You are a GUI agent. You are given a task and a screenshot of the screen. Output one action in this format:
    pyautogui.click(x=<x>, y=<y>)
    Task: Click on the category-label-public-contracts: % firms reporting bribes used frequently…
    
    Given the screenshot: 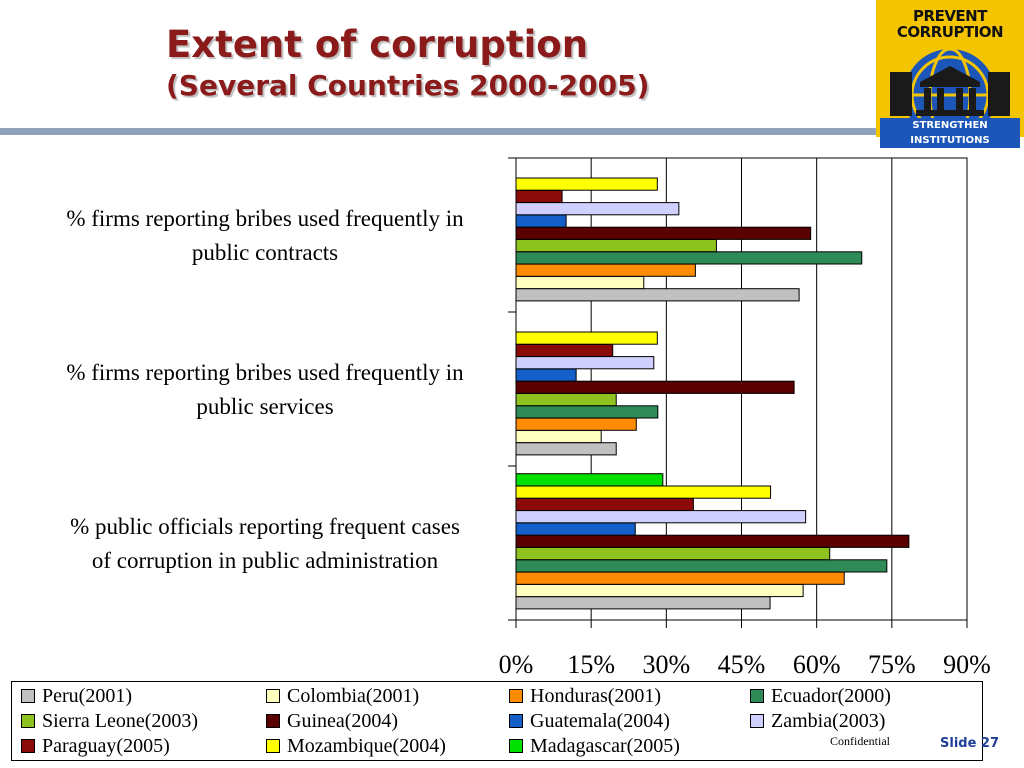 What is the action you would take?
    pyautogui.click(x=265, y=236)
    